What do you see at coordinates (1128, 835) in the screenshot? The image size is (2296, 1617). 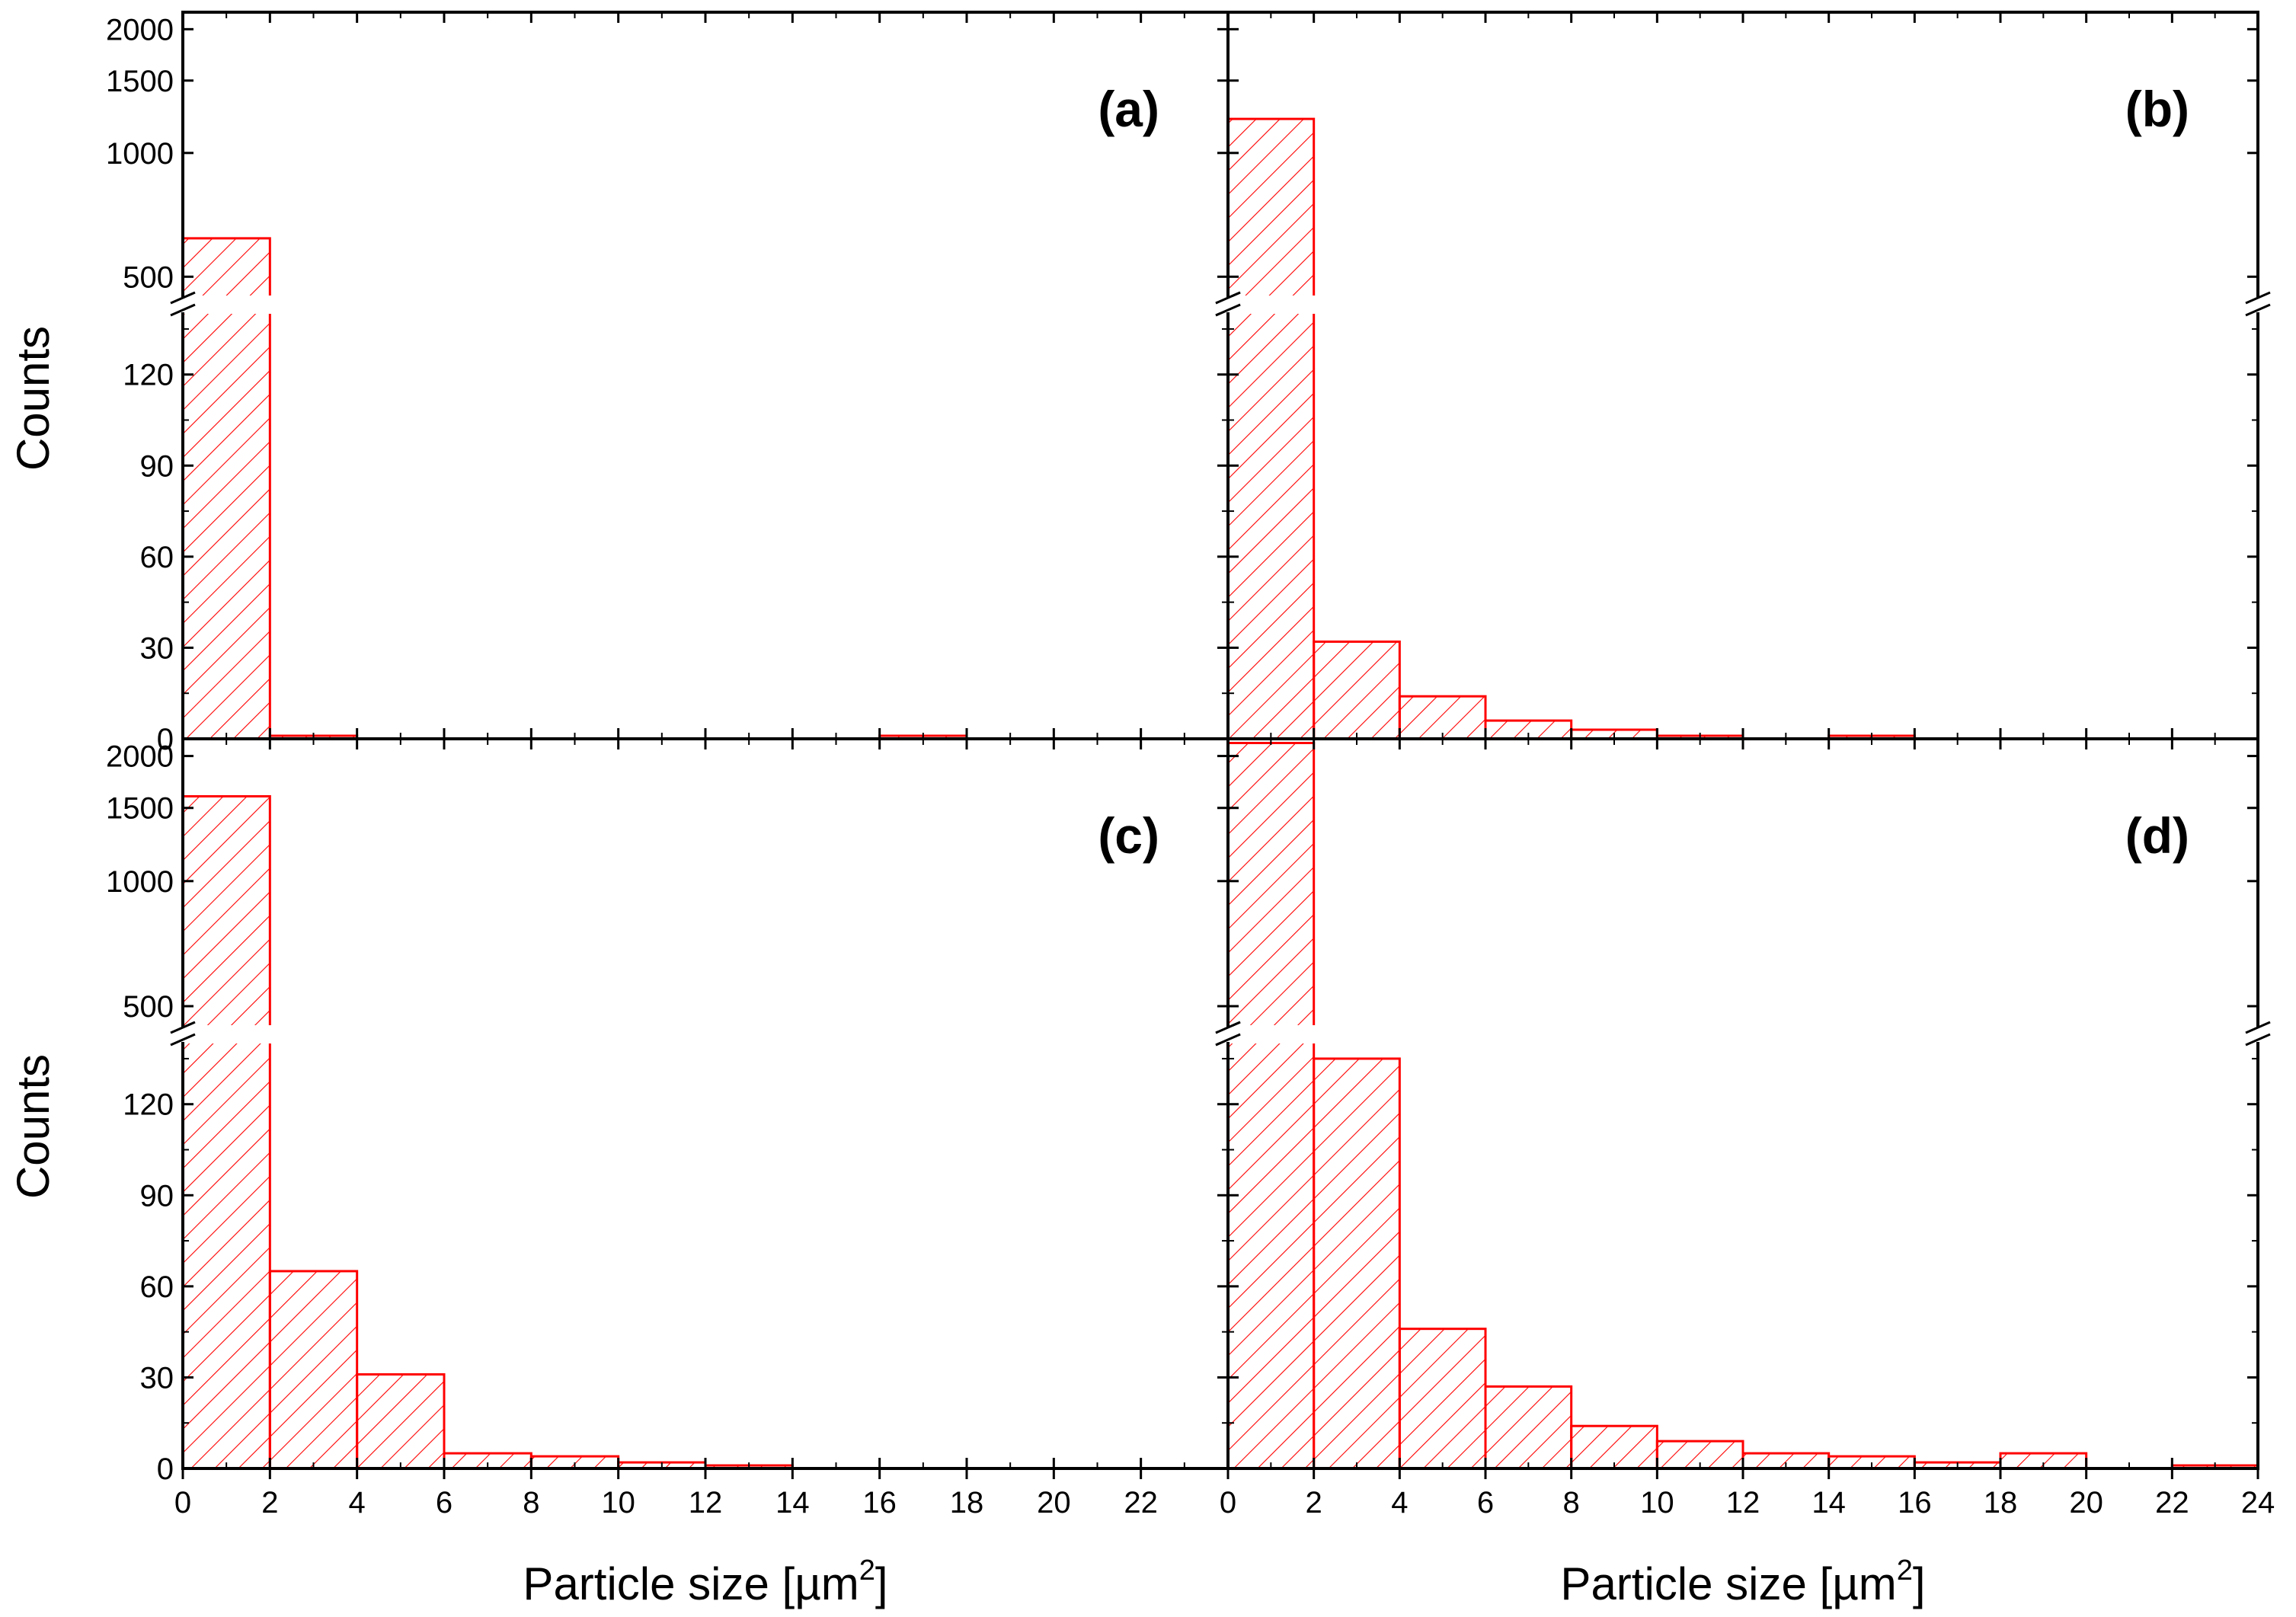 I see `panel-label: (c)` at bounding box center [1128, 835].